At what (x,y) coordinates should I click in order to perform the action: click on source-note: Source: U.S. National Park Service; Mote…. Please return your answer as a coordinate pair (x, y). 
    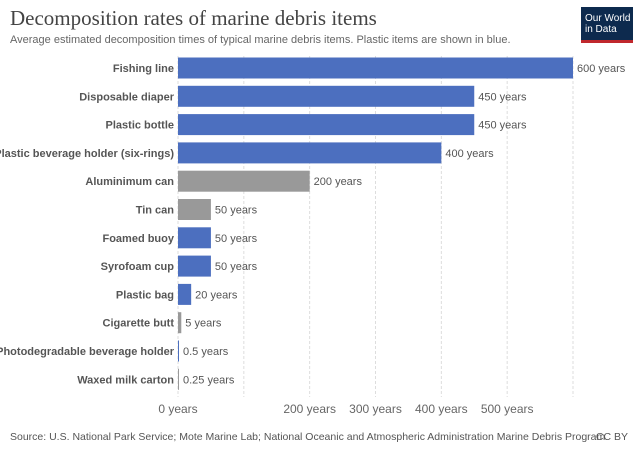
    Looking at the image, I should click on (308, 437).